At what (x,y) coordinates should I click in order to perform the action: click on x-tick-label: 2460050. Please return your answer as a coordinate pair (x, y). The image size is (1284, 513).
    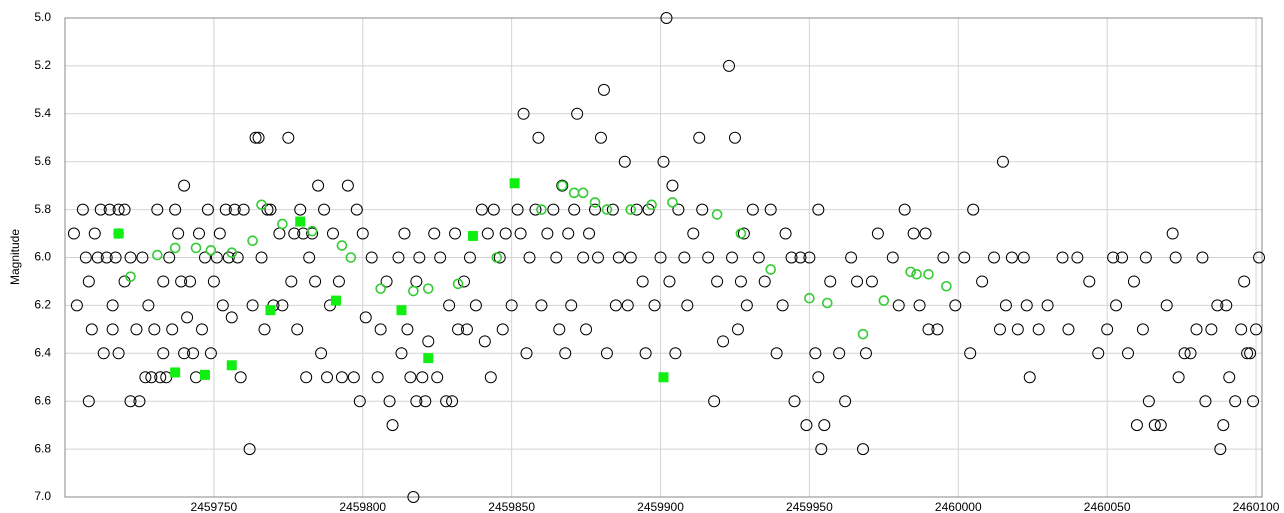
    Looking at the image, I should click on (1107, 506).